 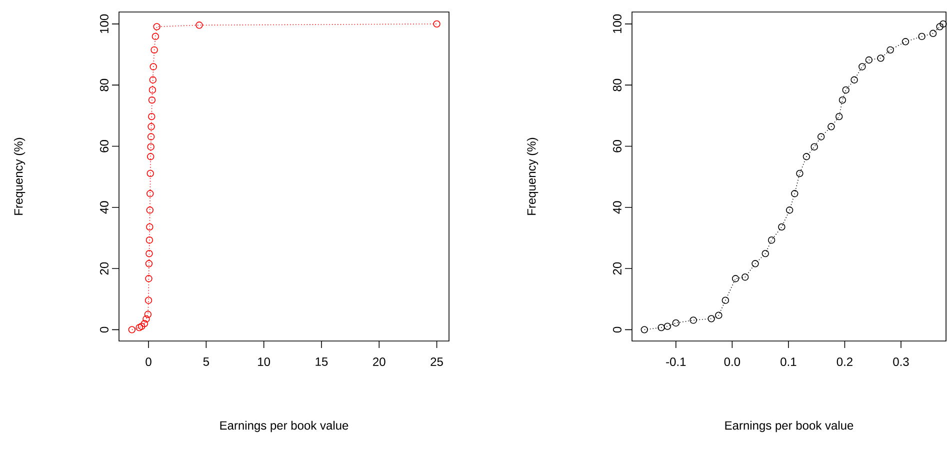 I want to click on x-tick-label: 10, so click(x=264, y=362).